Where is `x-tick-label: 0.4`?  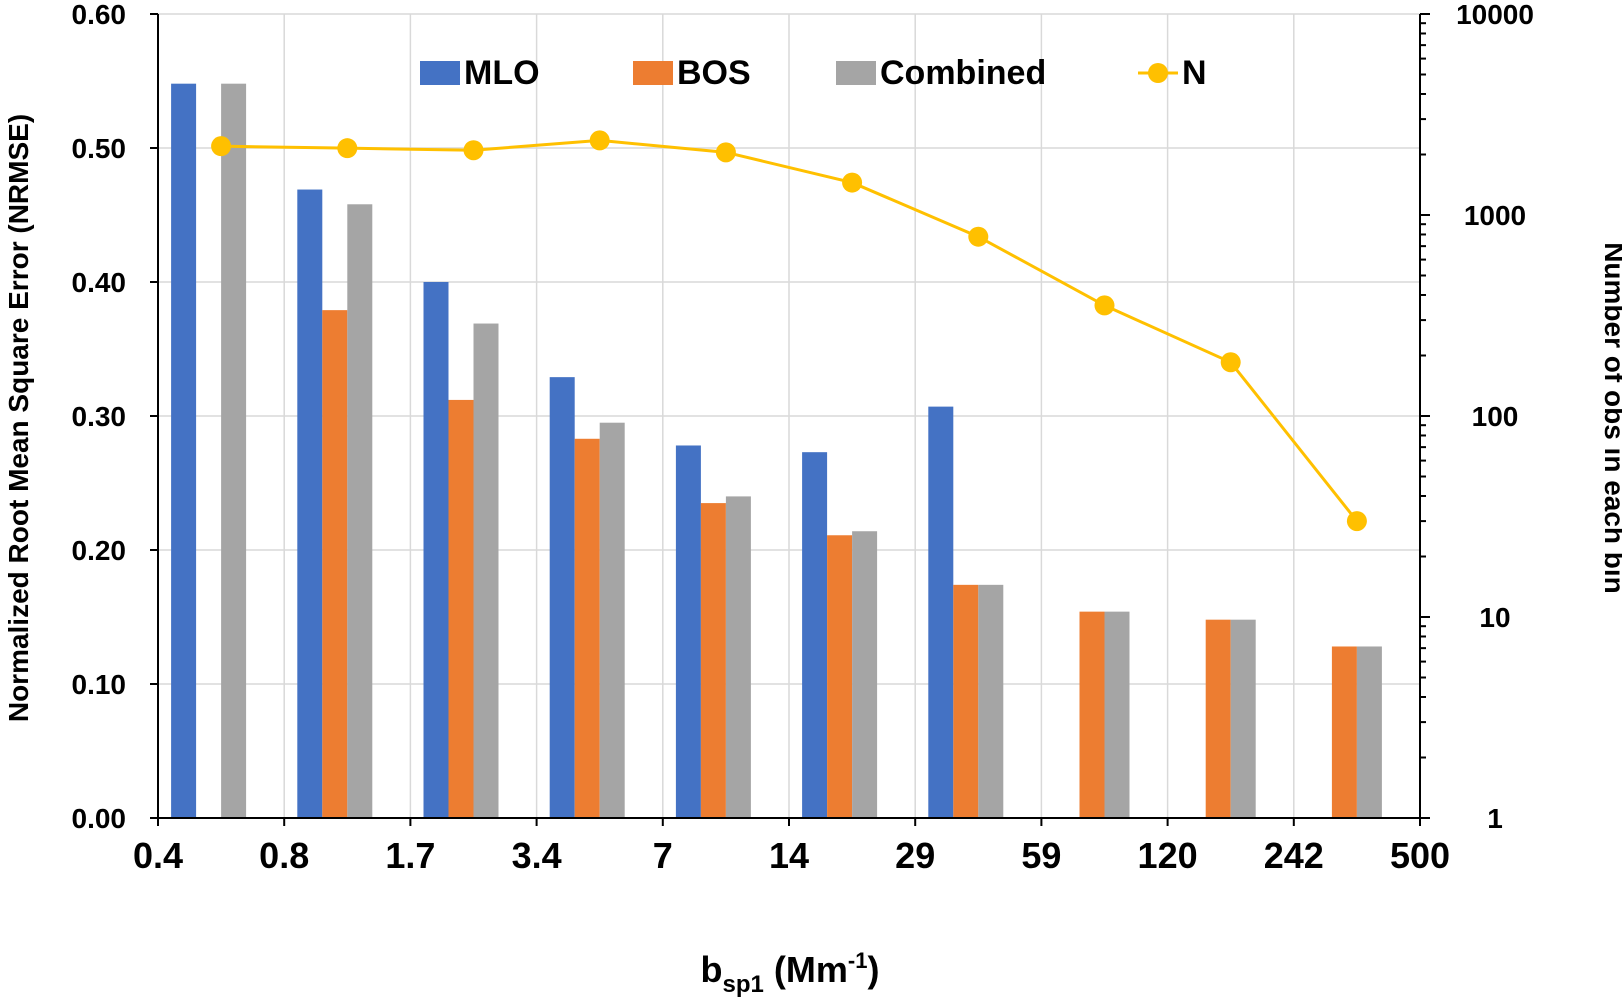
x-tick-label: 0.4 is located at coordinates (158, 855).